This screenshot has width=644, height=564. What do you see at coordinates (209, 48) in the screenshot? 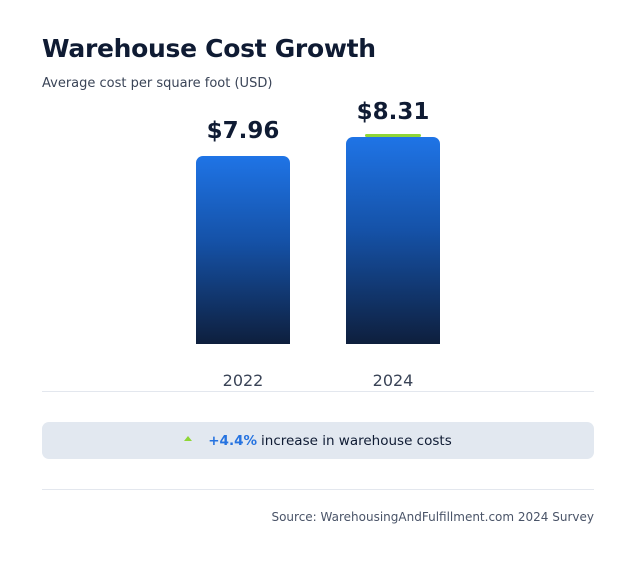
I see `chart-title: Warehouse Cost Growth` at bounding box center [209, 48].